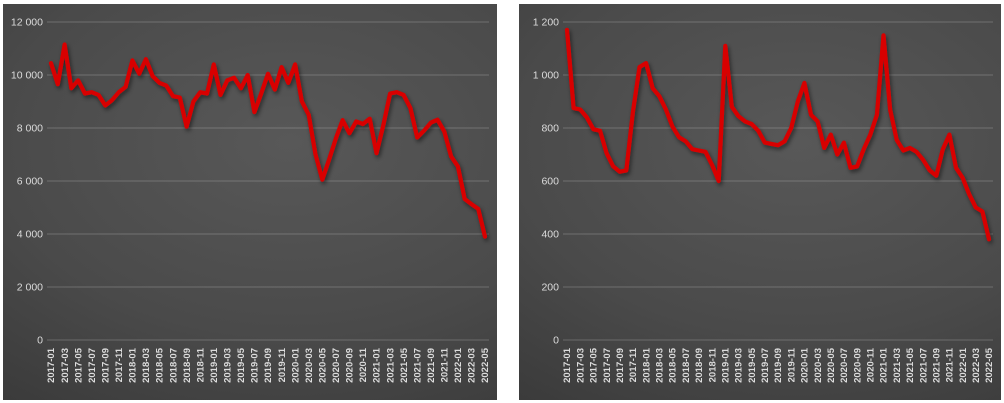 The image size is (1004, 403). Describe the element at coordinates (550, 235) in the screenshot. I see `svg-text: 400` at that location.